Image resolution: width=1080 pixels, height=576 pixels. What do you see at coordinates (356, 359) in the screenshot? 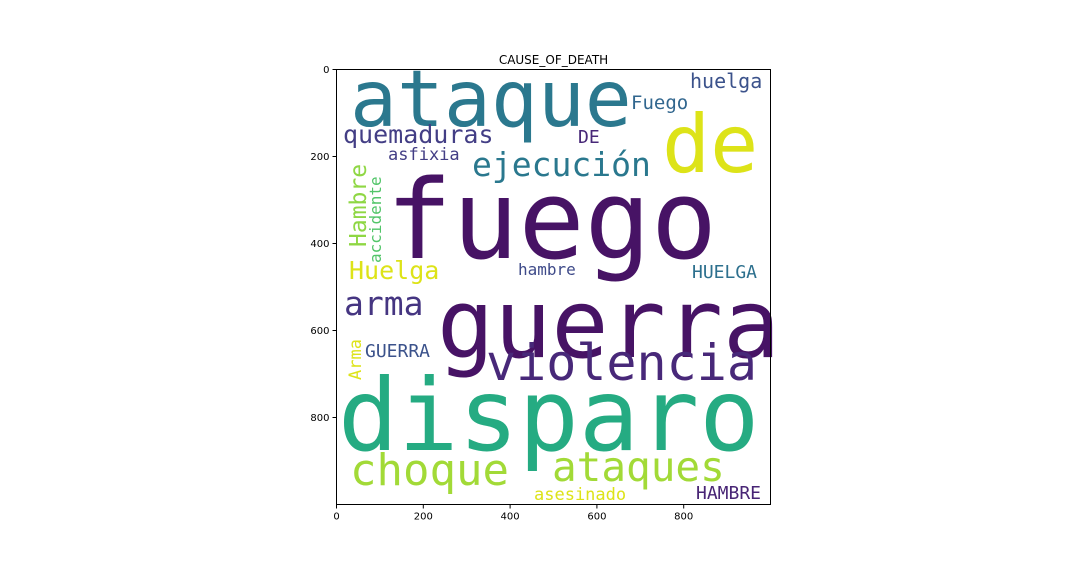
I see `word-arma: Arma` at bounding box center [356, 359].